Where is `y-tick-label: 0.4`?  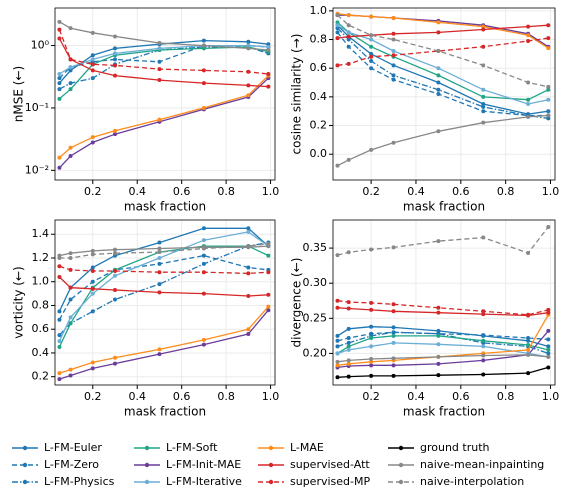
y-tick-label: 0.4 is located at coordinates (41, 352).